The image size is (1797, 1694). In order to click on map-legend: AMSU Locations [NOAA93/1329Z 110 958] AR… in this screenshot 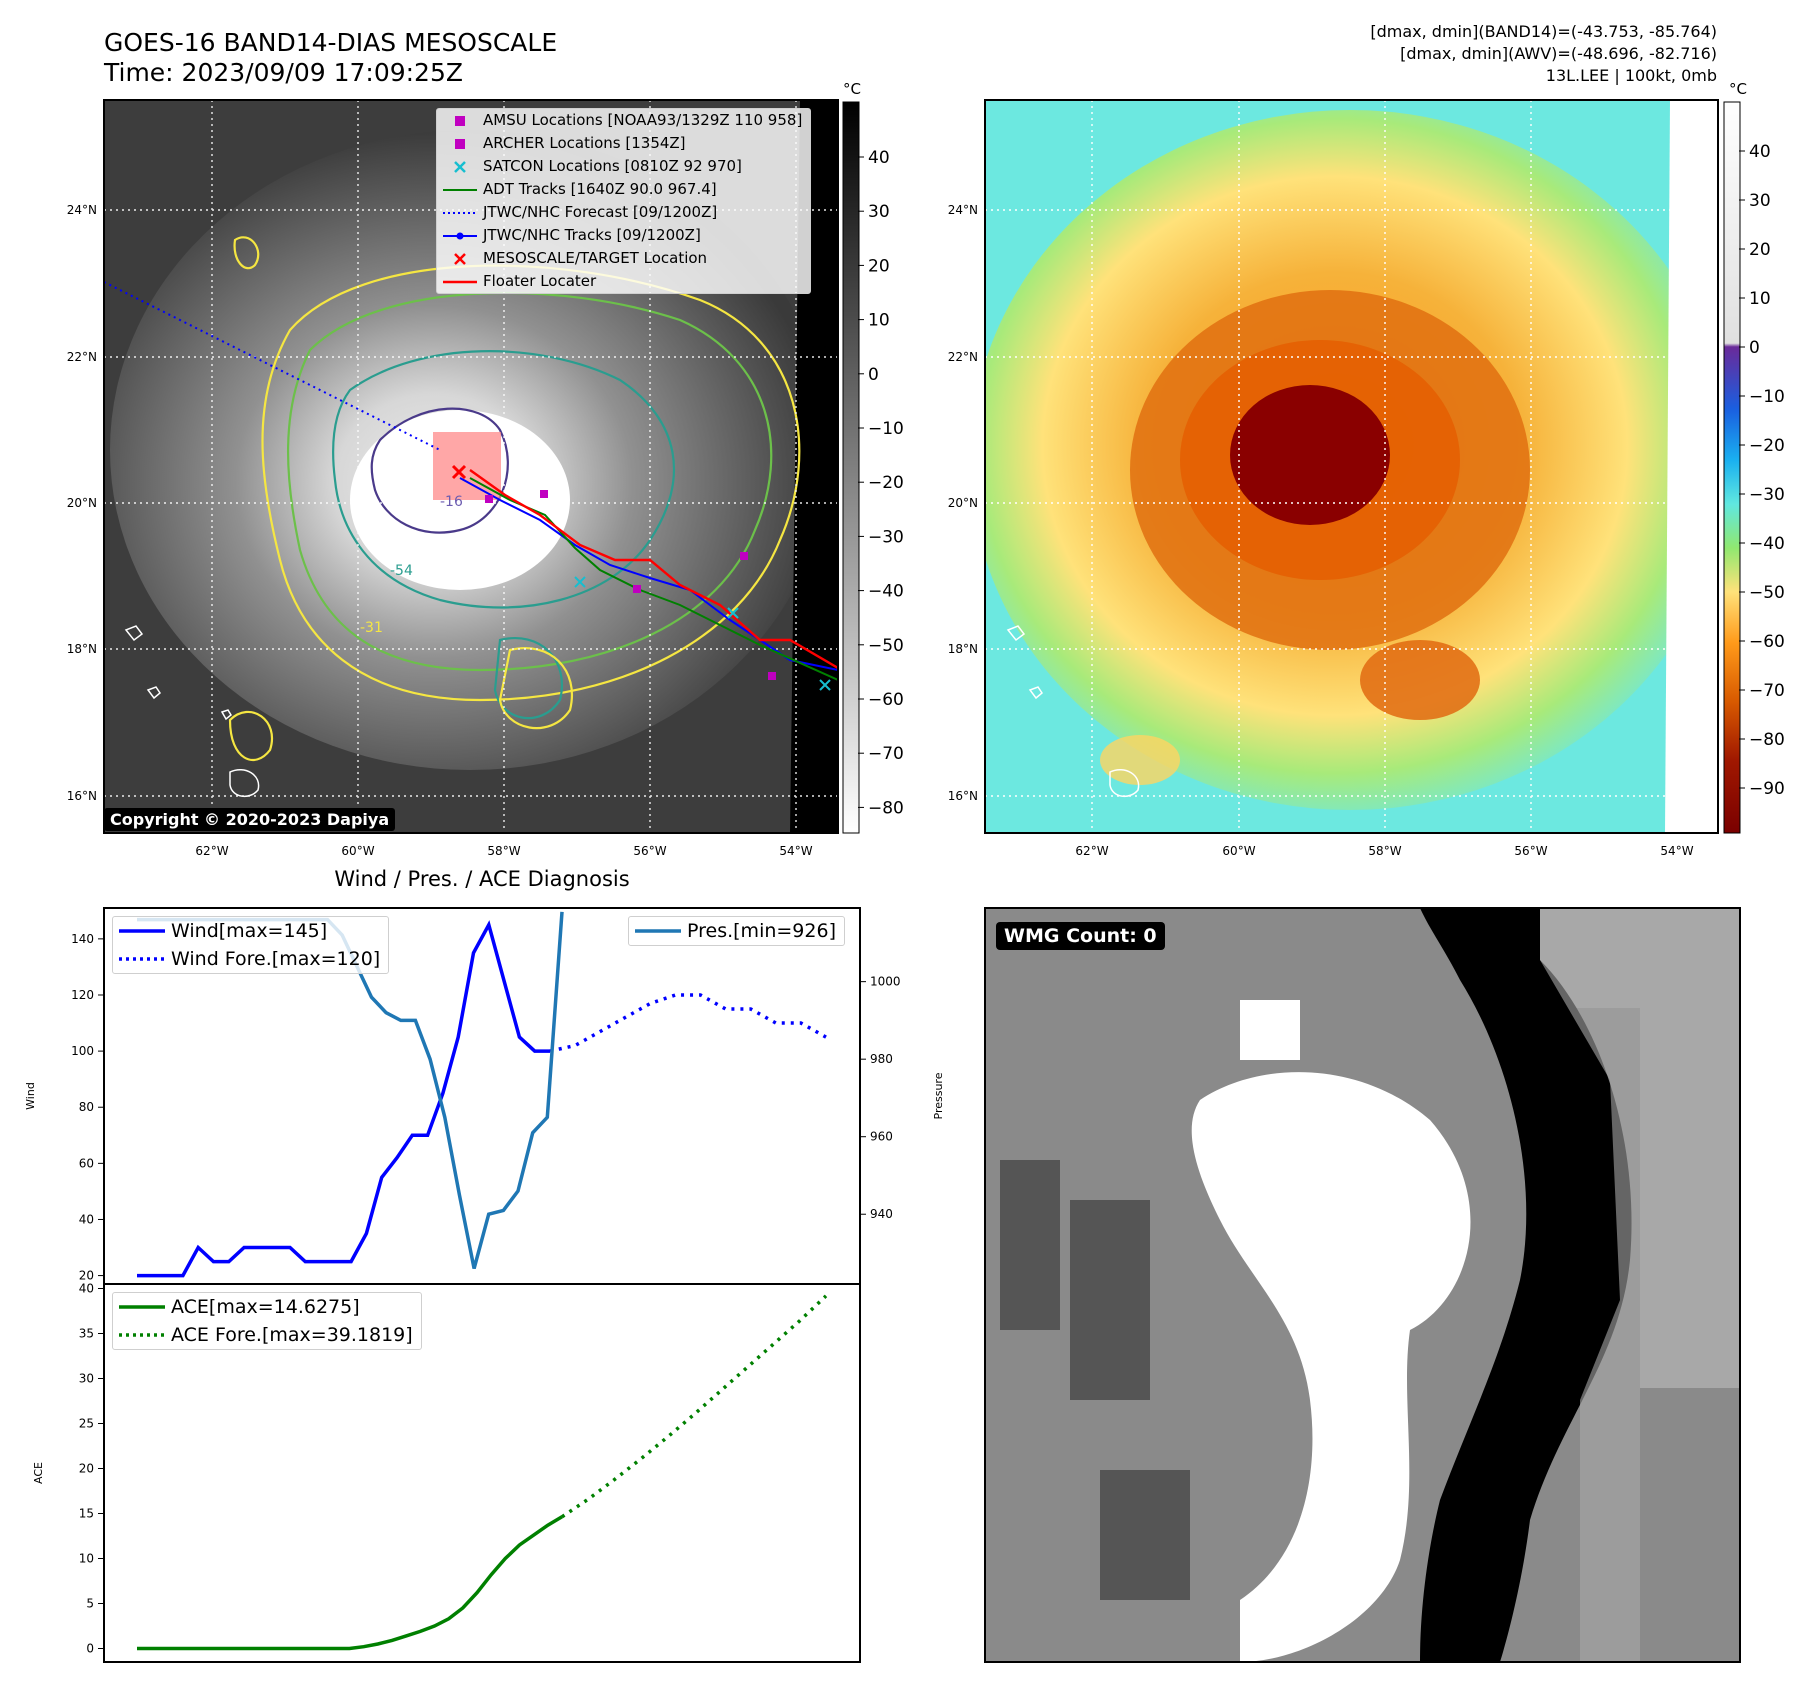, I will do `click(624, 201)`.